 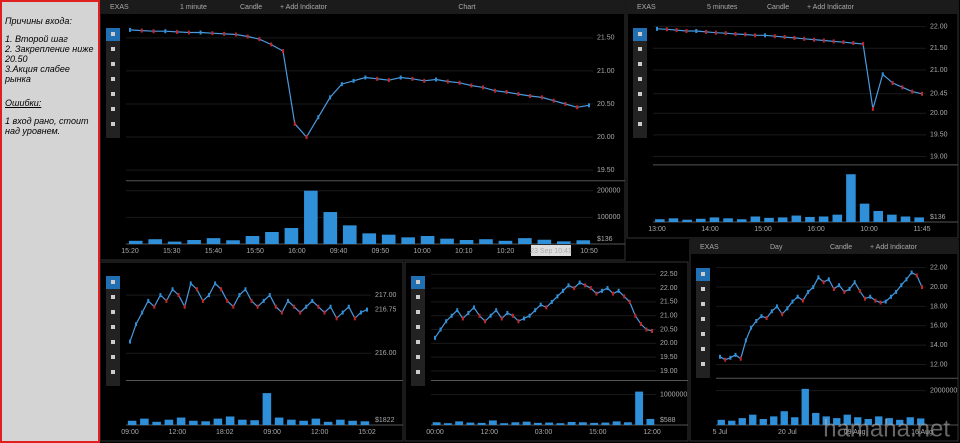 I want to click on y-tick-label: 22.00, so click(x=939, y=27).